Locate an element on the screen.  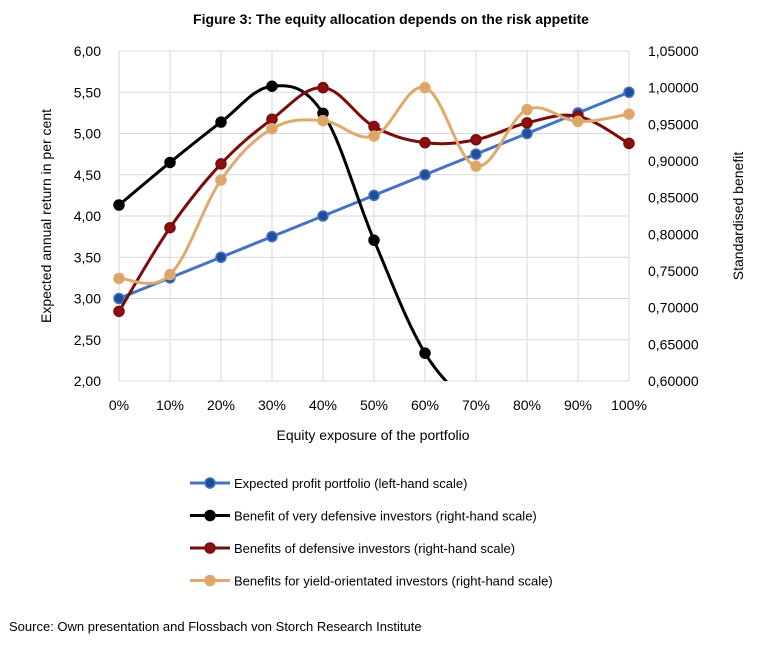
x-tick-label: 100% is located at coordinates (629, 405).